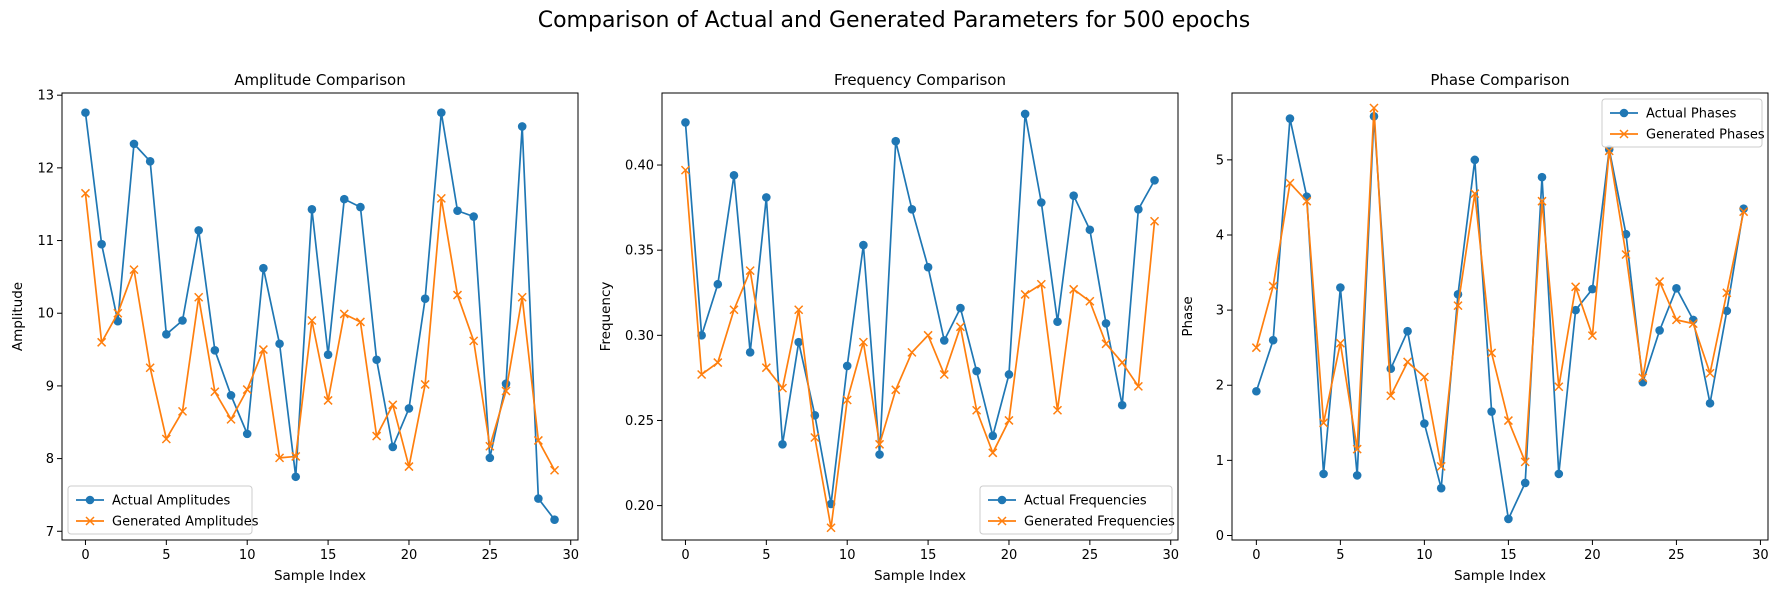 This screenshot has height=592, width=1788. What do you see at coordinates (50, 386) in the screenshot?
I see `y-tick-label: 9` at bounding box center [50, 386].